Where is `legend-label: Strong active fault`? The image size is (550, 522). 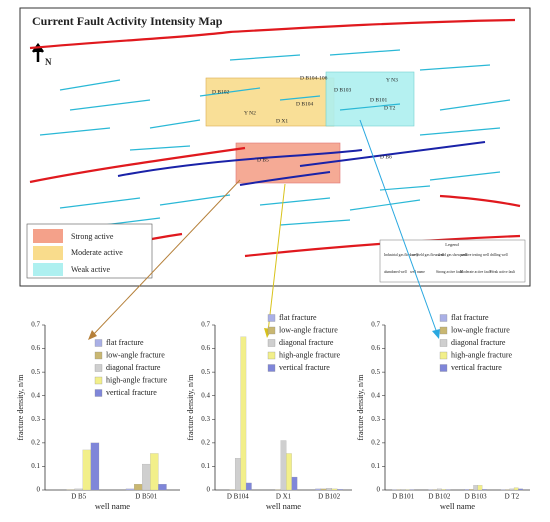
legend-label: Strong active fault is located at coordinates (449, 272).